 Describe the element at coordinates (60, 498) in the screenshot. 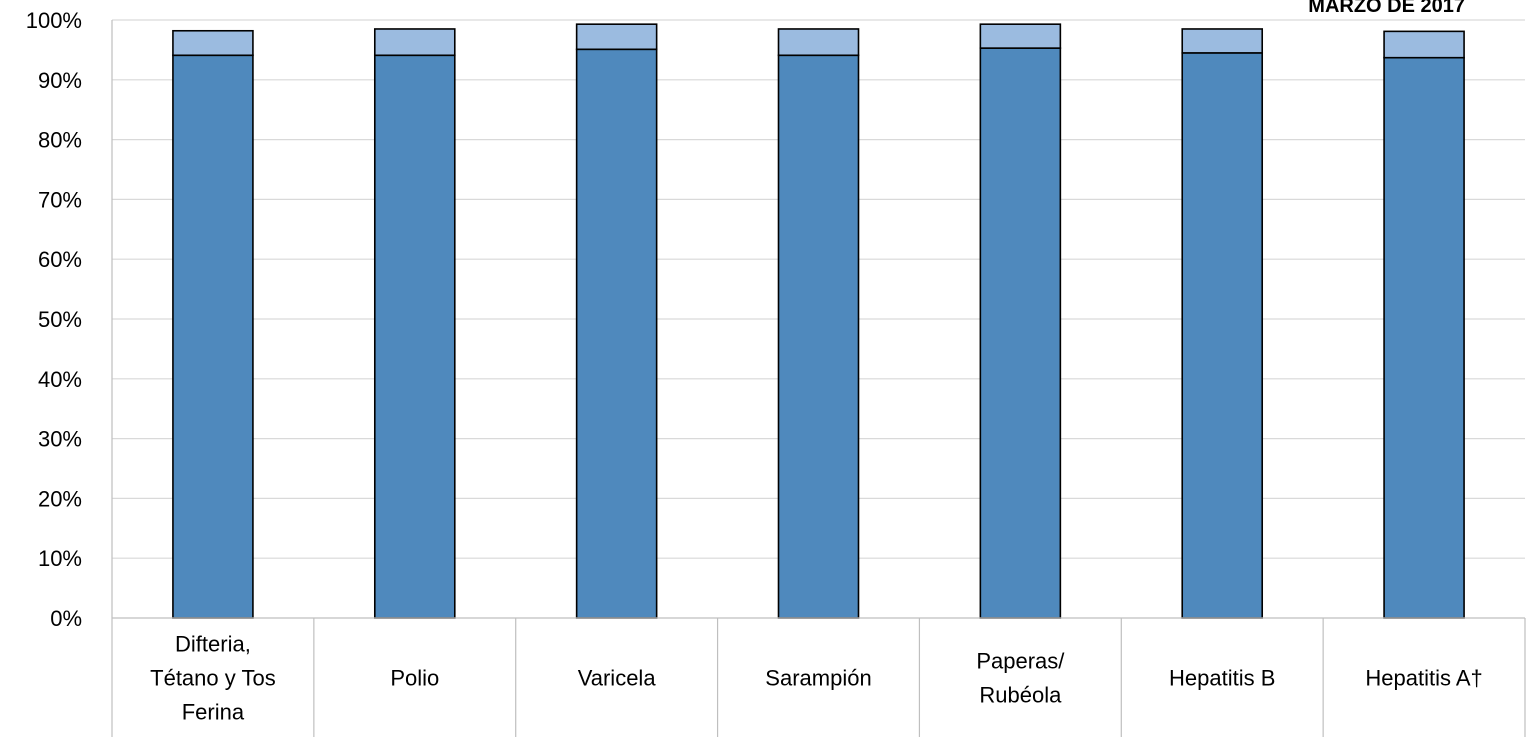

I see `y-tick-label: 20%` at that location.